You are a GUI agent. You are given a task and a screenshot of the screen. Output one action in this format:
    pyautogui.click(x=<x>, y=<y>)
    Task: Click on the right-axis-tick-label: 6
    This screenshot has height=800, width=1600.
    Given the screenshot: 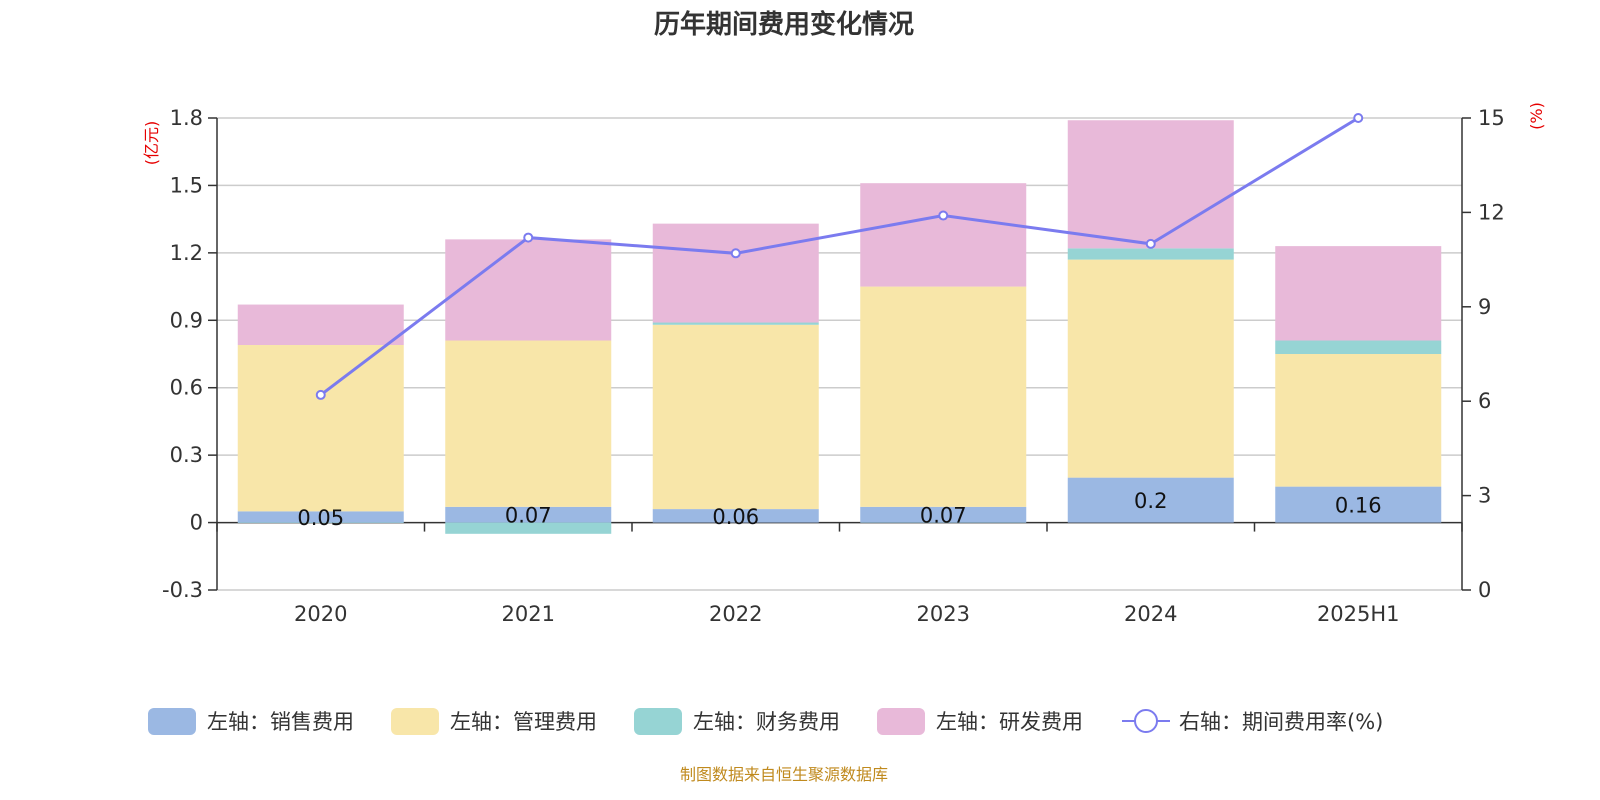 What is the action you would take?
    pyautogui.click(x=1484, y=401)
    